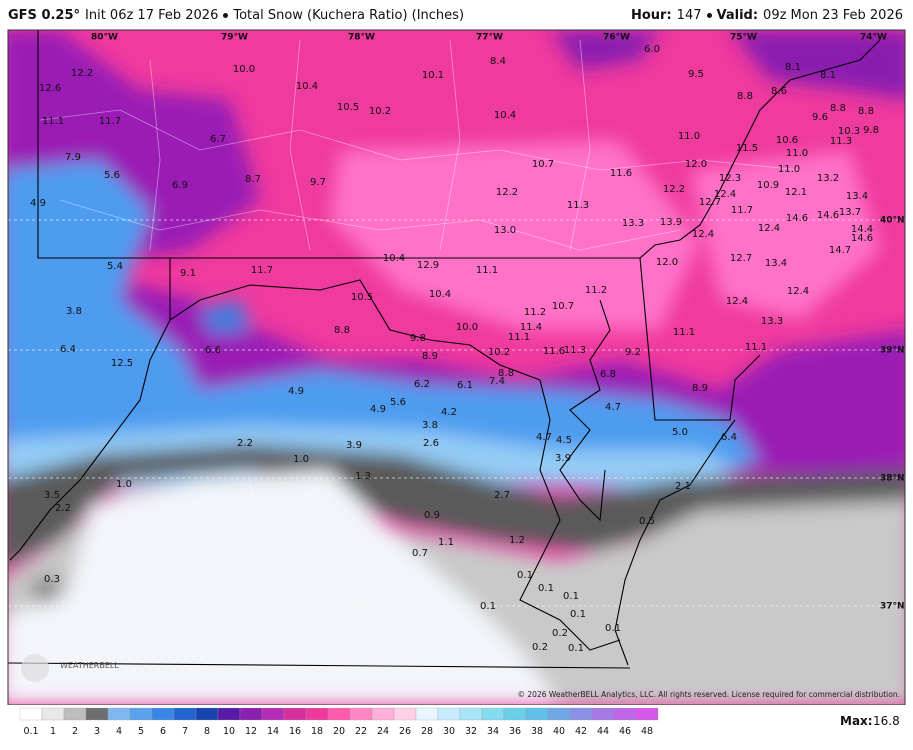 Image resolution: width=913 pixels, height=750 pixels. What do you see at coordinates (342, 330) in the screenshot?
I see `snow-value: 8.8` at bounding box center [342, 330].